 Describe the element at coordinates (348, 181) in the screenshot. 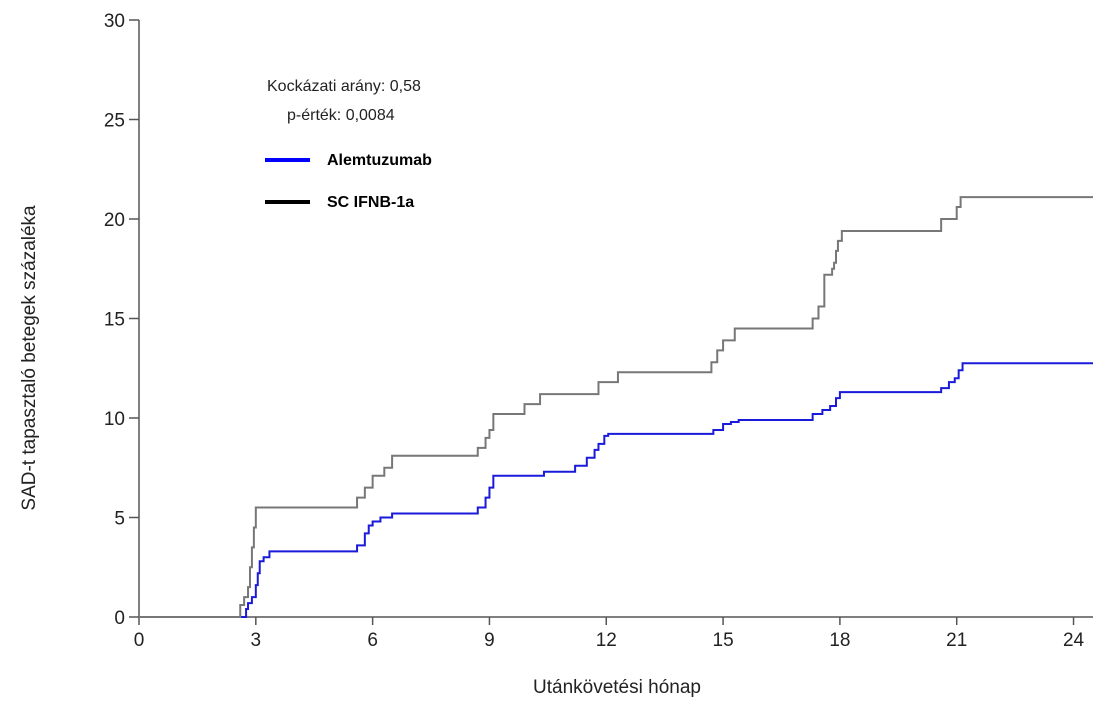

I see `legend: Alemtuzumab SC IFNB-1a` at that location.